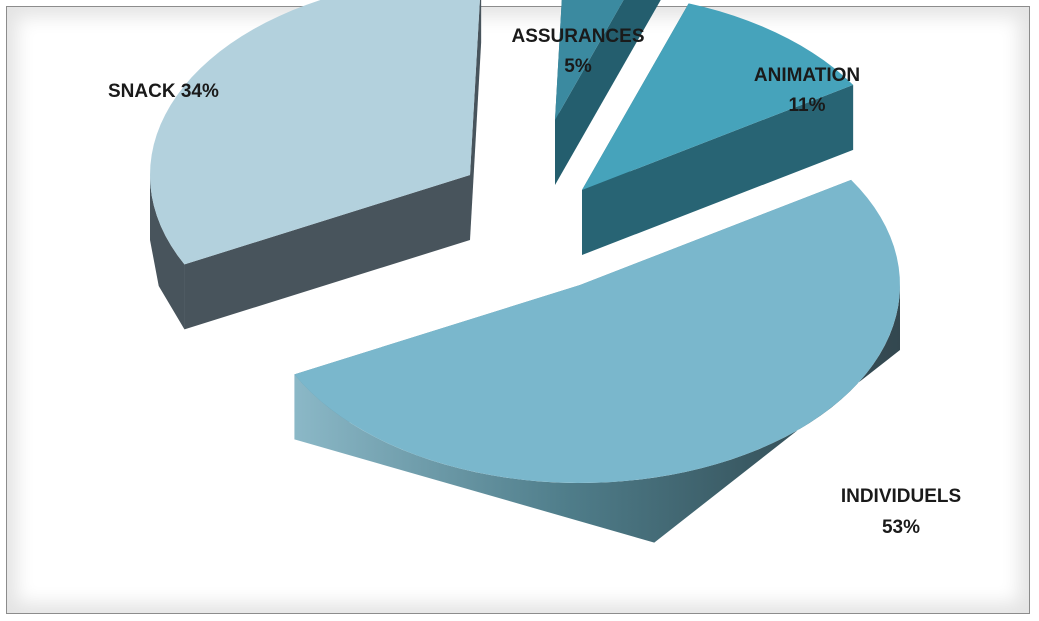  Describe the element at coordinates (578, 66) in the screenshot. I see `label-assurances-value: 5%` at that location.